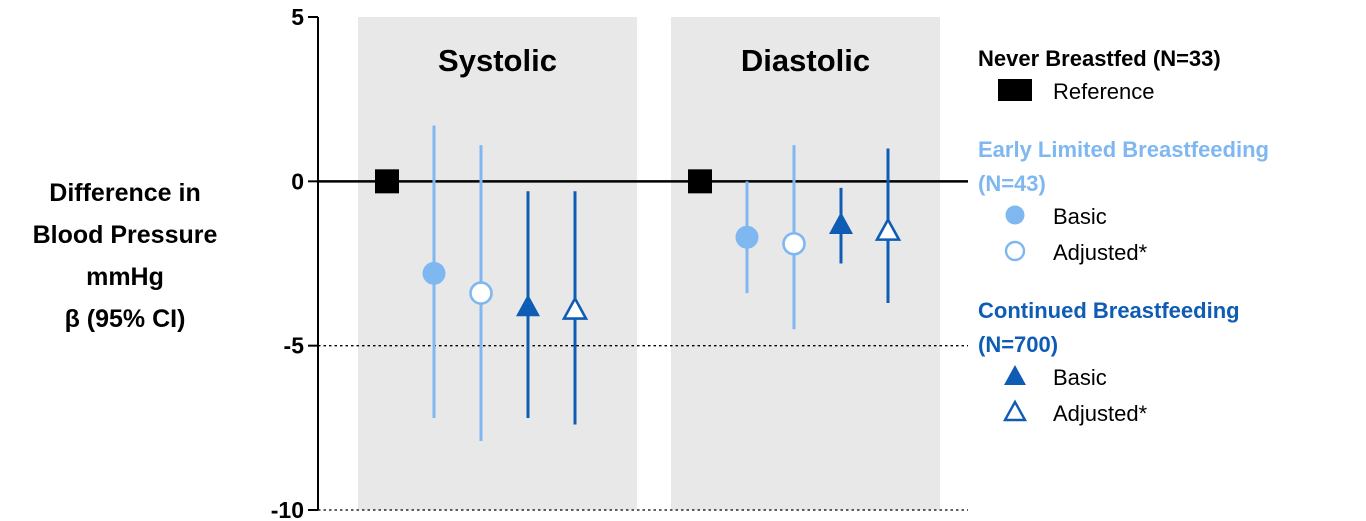 This screenshot has width=1366, height=521. I want to click on legend-group-title-2: Continued Breastfeeding, so click(1109, 310).